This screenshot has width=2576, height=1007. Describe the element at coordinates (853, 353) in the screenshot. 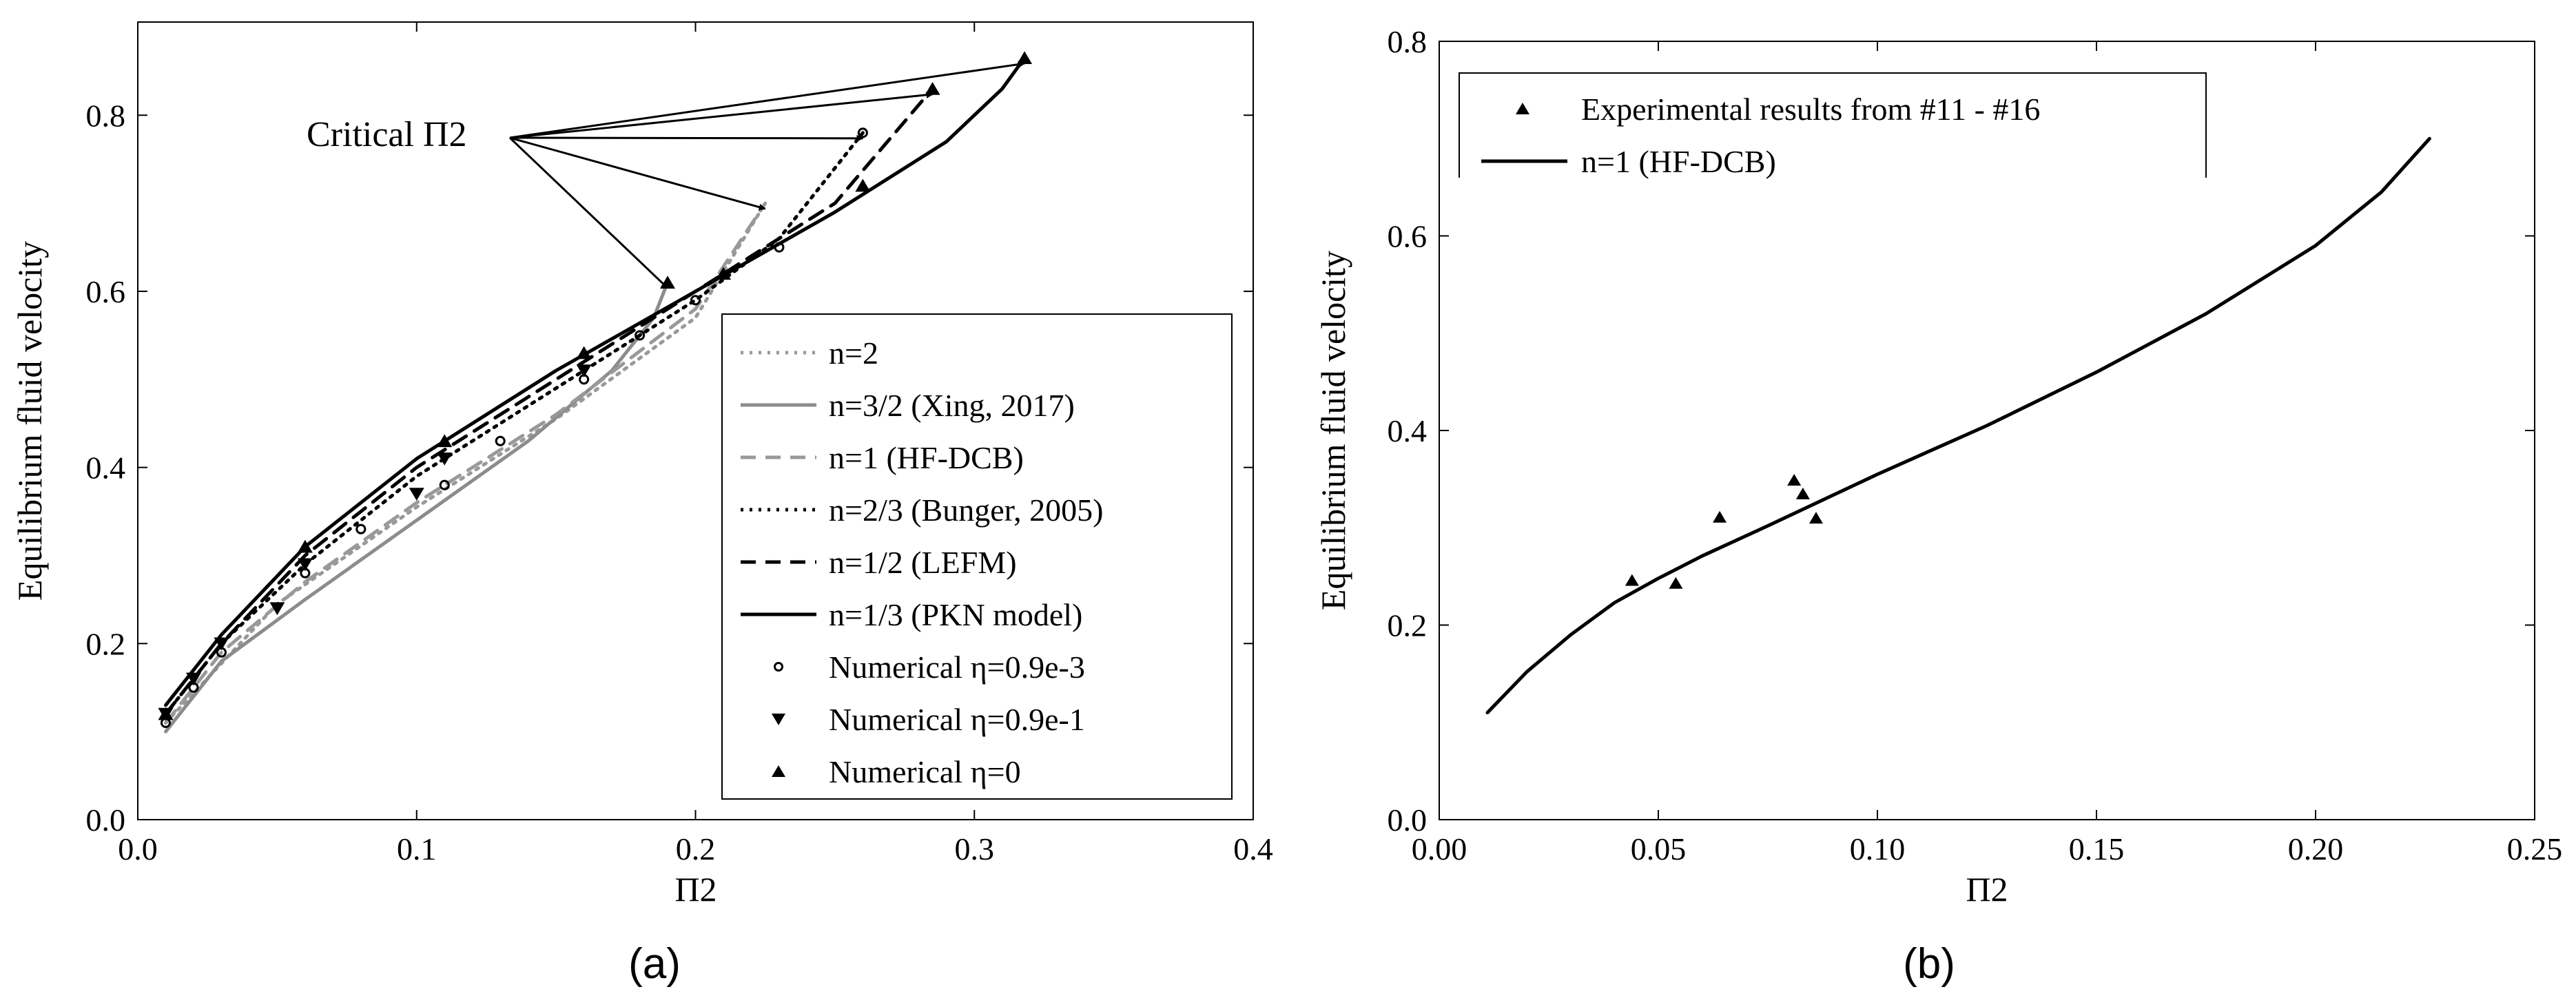

I see `legend-label: n=2` at that location.